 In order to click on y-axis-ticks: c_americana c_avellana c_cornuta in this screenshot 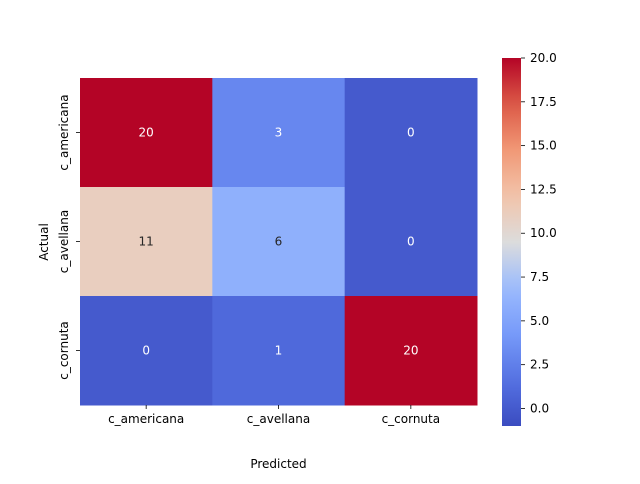, I will do `click(68, 237)`.